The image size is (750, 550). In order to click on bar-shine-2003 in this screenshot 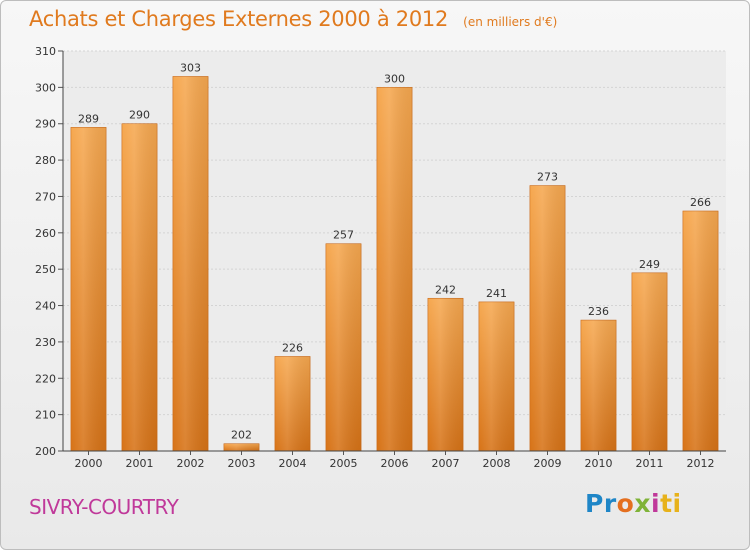, I will do `click(241, 447)`.